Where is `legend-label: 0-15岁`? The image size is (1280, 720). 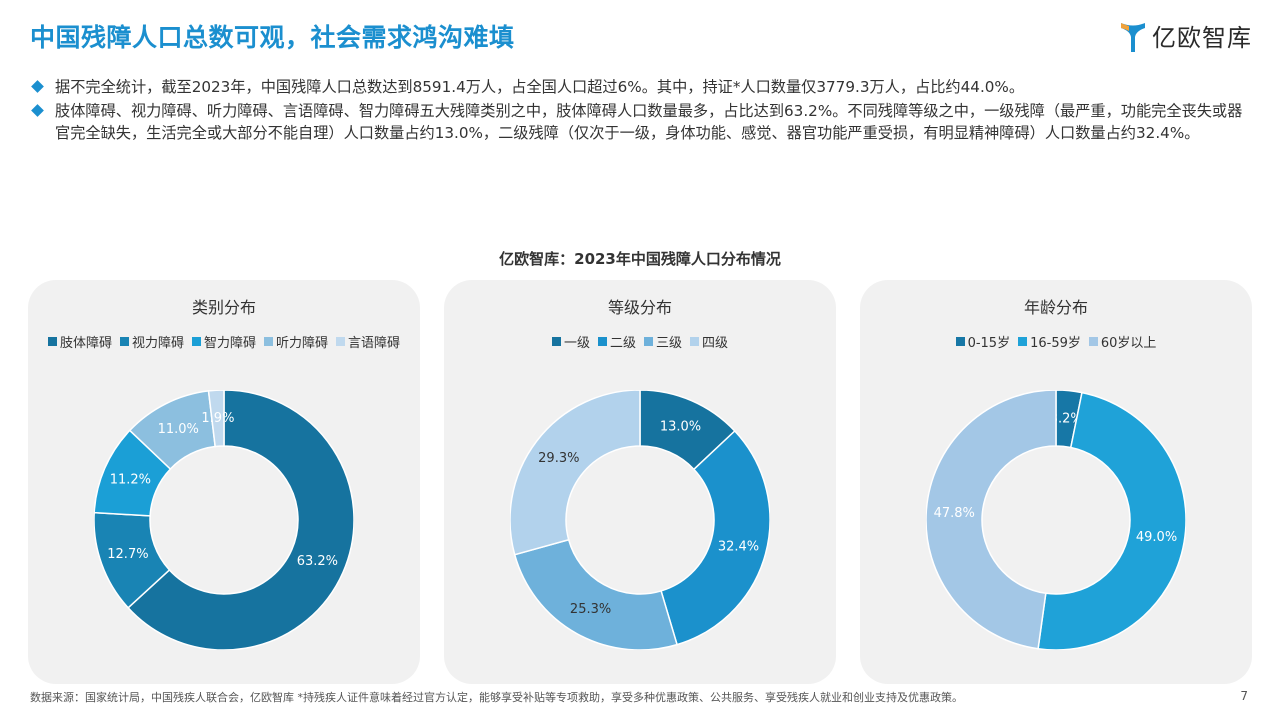 legend-label: 0-15岁 is located at coordinates (989, 343).